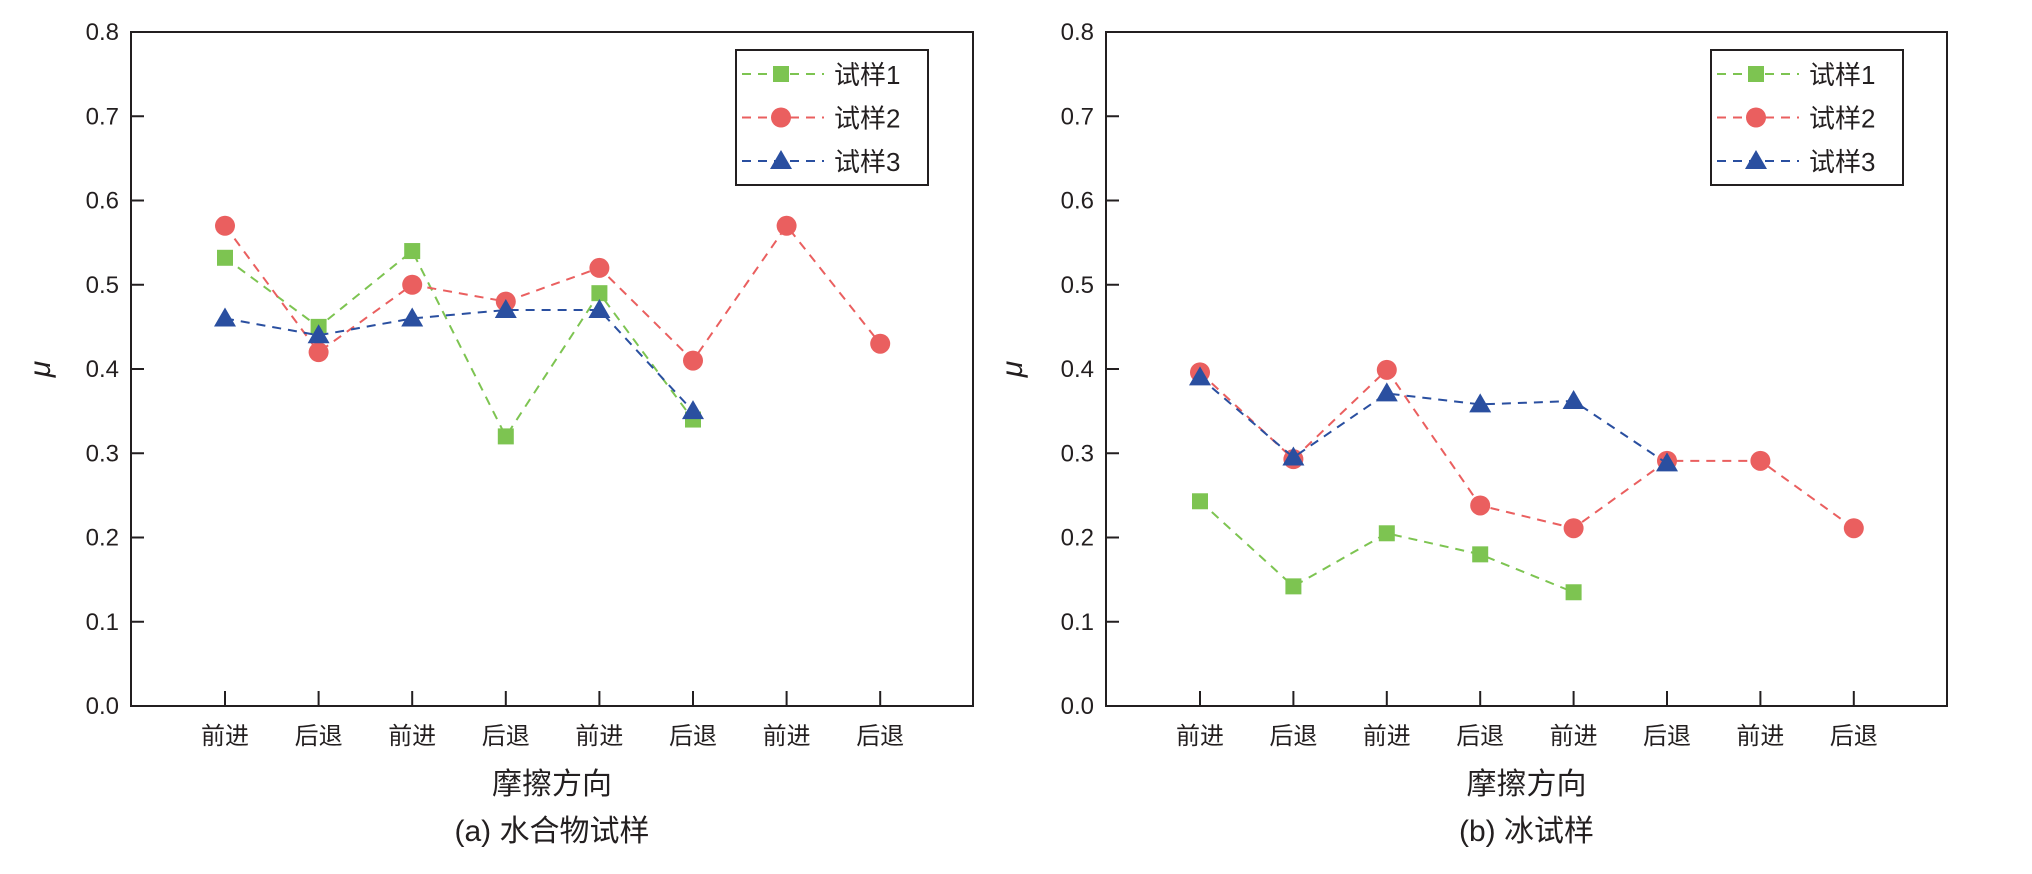 This screenshot has width=2032, height=874. What do you see at coordinates (1526, 831) in the screenshot?
I see `chart-caption: (b) 冰试样` at bounding box center [1526, 831].